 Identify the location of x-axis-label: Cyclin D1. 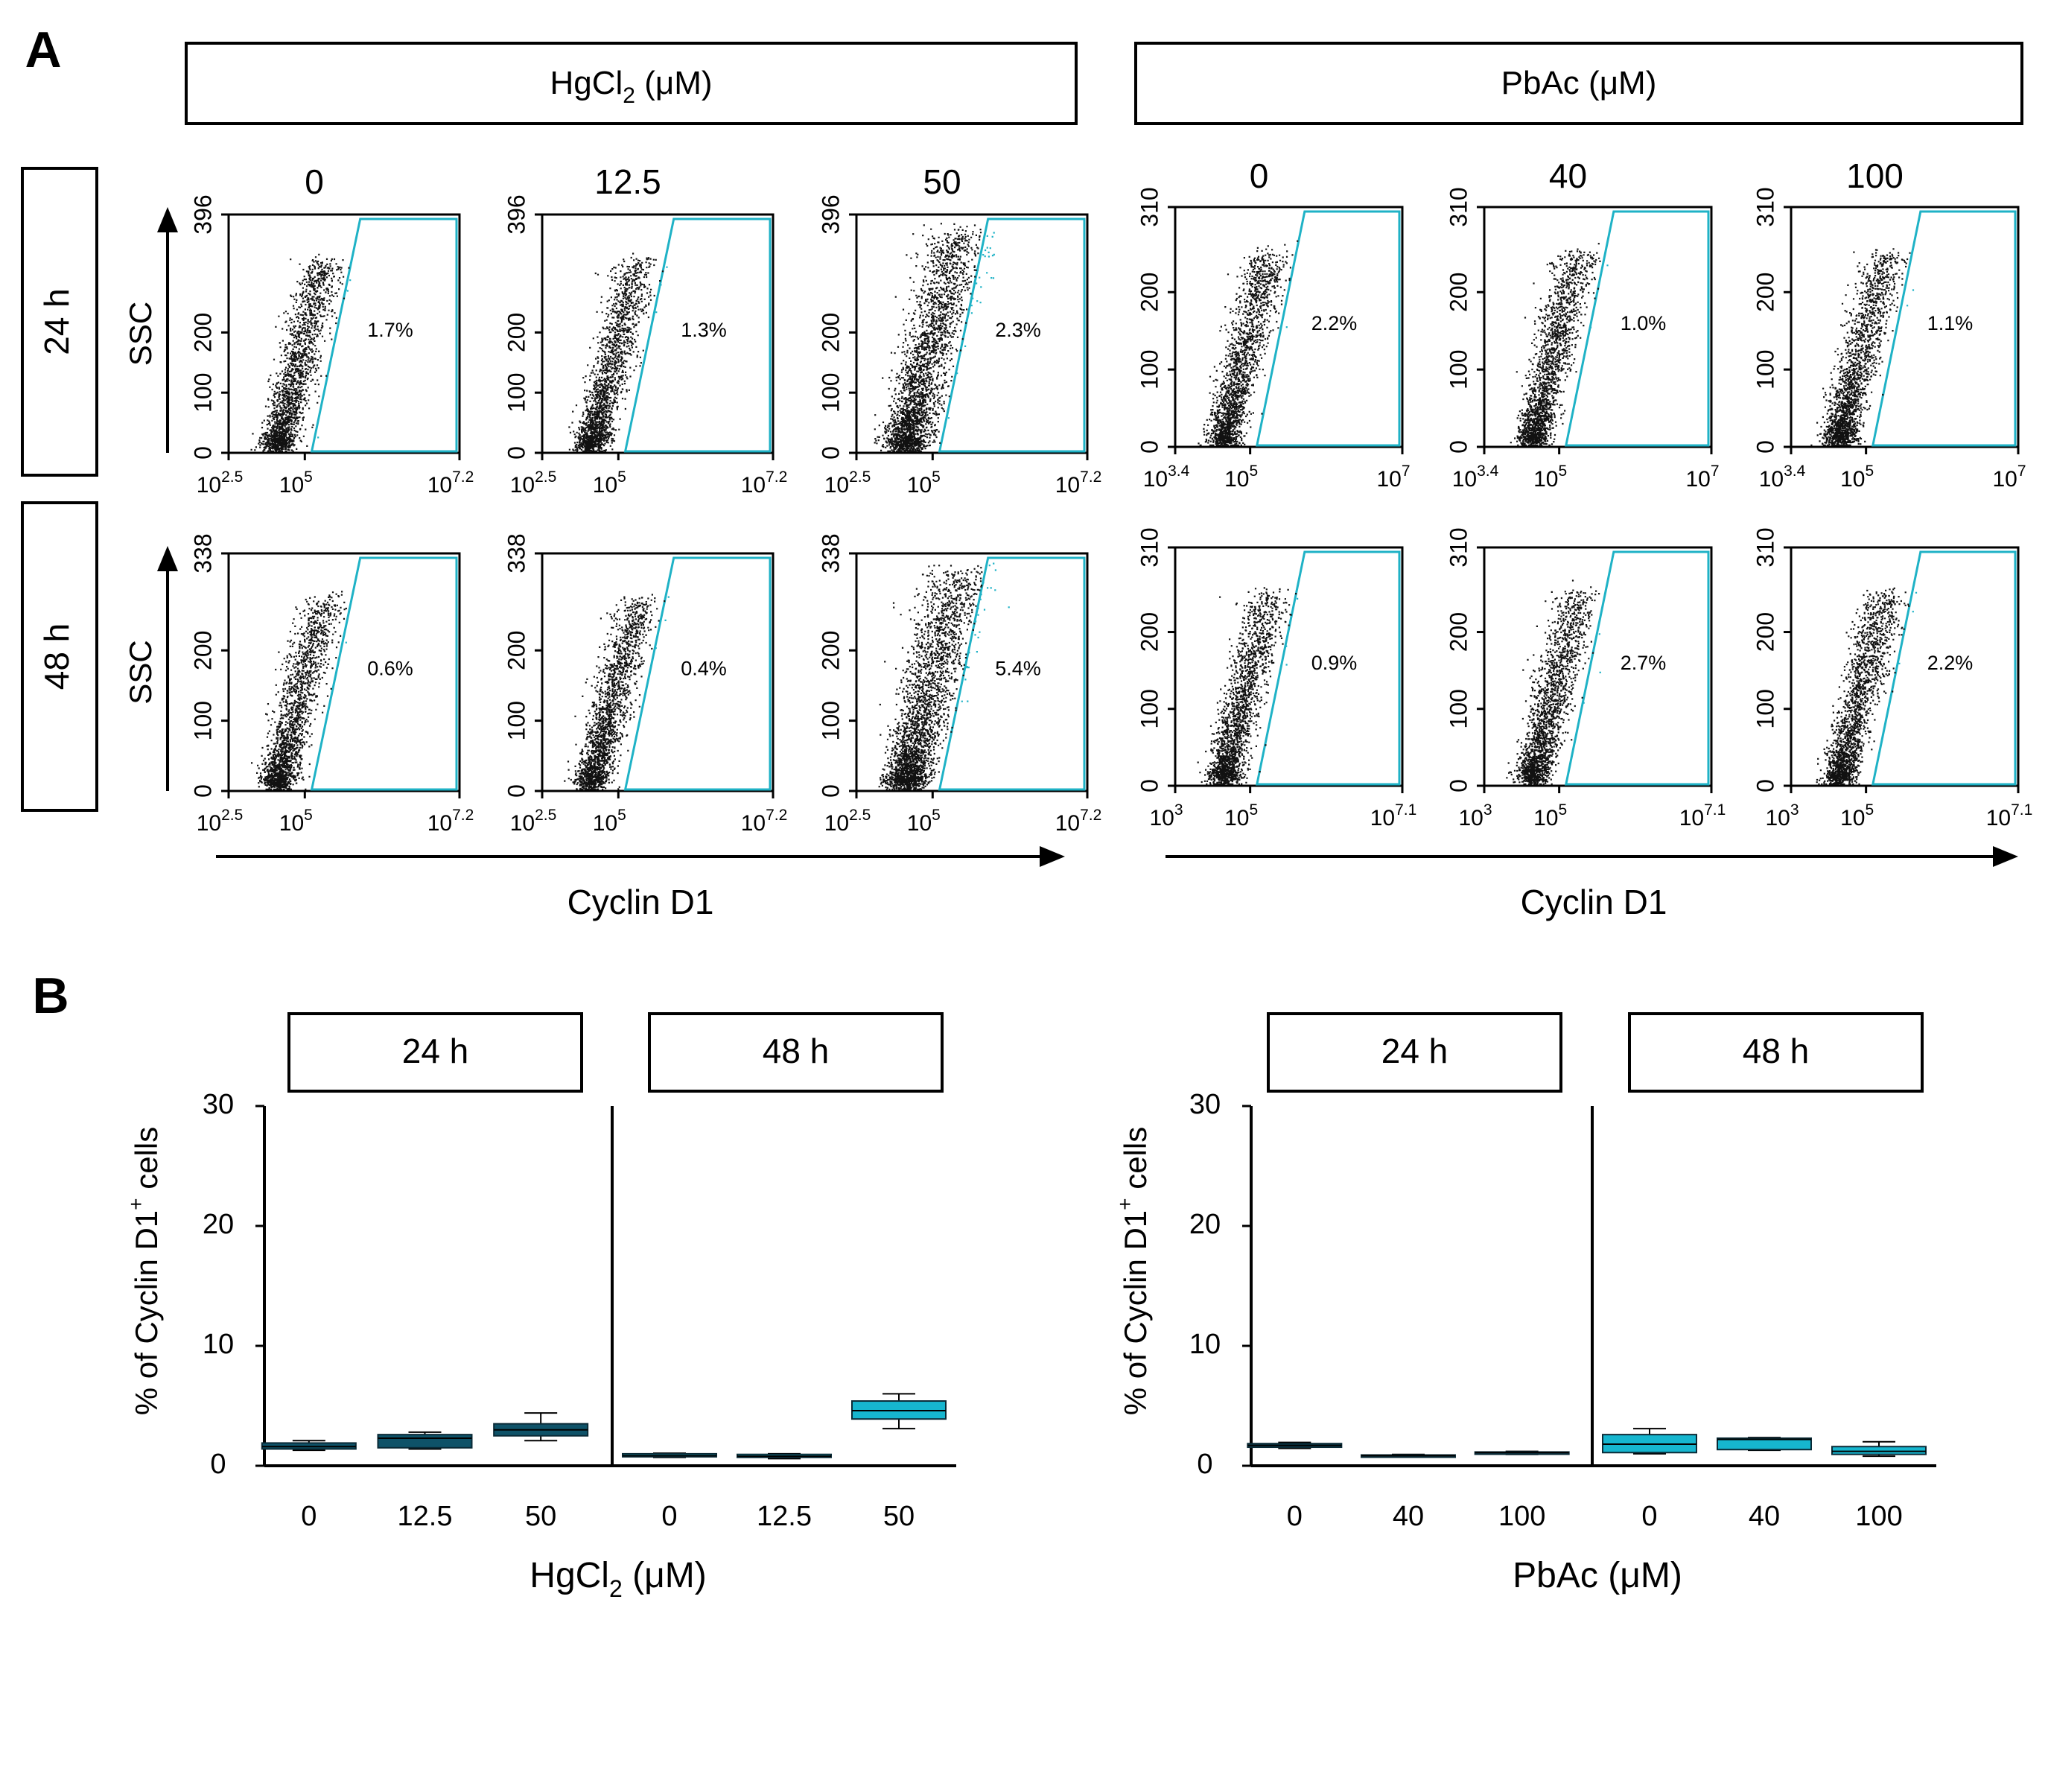
(1594, 902).